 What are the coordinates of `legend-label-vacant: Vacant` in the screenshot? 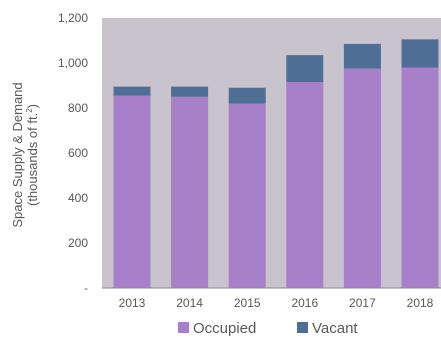 It's located at (335, 328).